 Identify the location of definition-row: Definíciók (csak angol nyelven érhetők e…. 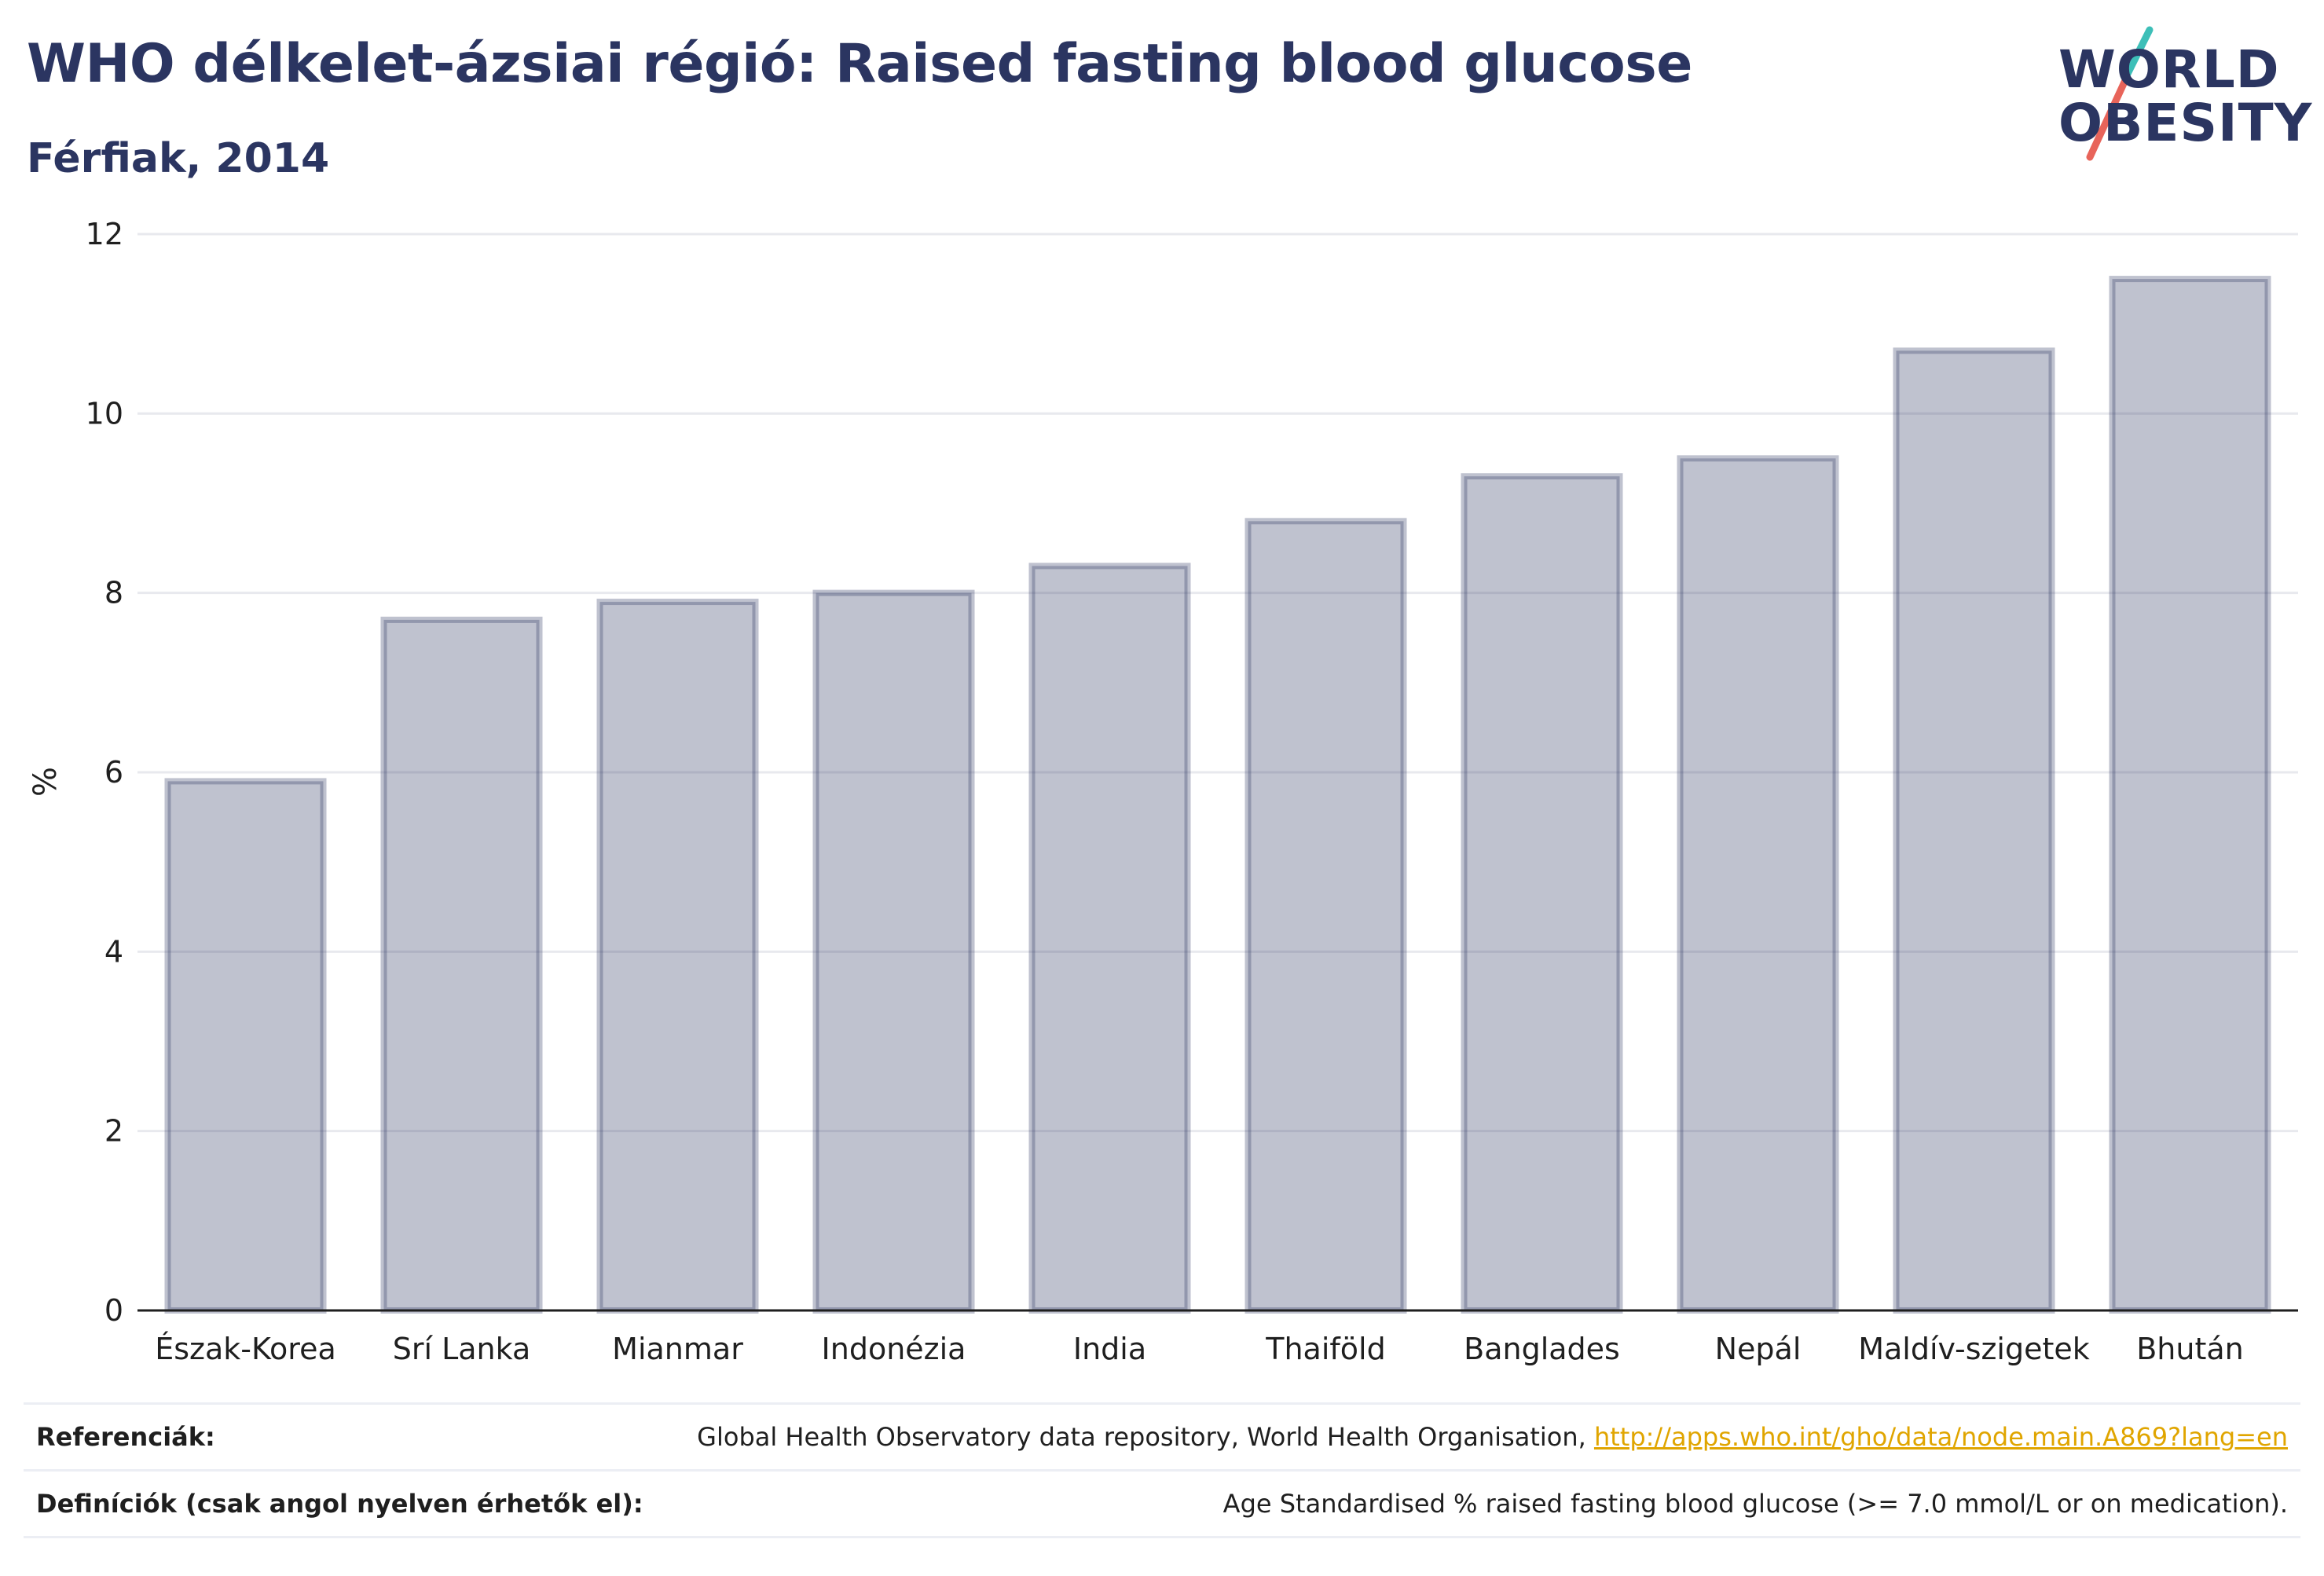
(1162, 1503).